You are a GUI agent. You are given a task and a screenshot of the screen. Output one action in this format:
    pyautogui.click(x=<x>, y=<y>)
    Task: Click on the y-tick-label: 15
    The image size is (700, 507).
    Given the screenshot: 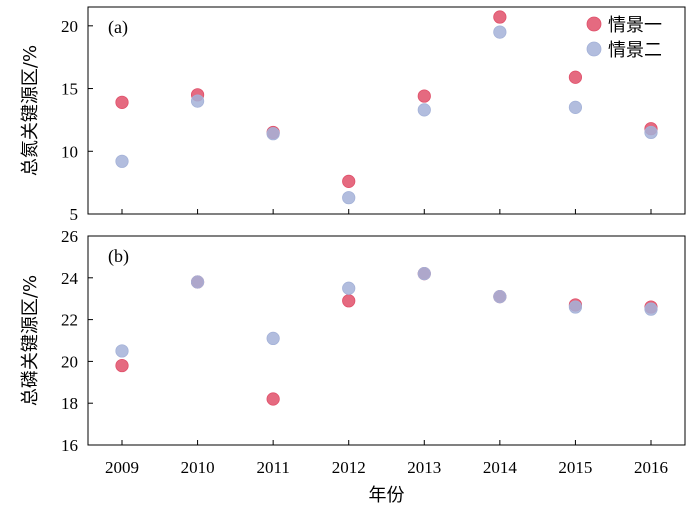 What is the action you would take?
    pyautogui.click(x=69, y=89)
    